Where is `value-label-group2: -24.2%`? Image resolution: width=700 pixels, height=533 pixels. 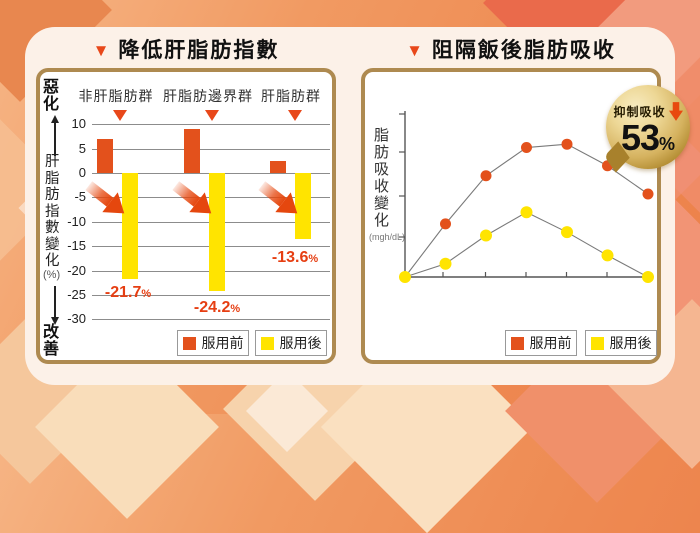 value-label-group2: -24.2% is located at coordinates (217, 307).